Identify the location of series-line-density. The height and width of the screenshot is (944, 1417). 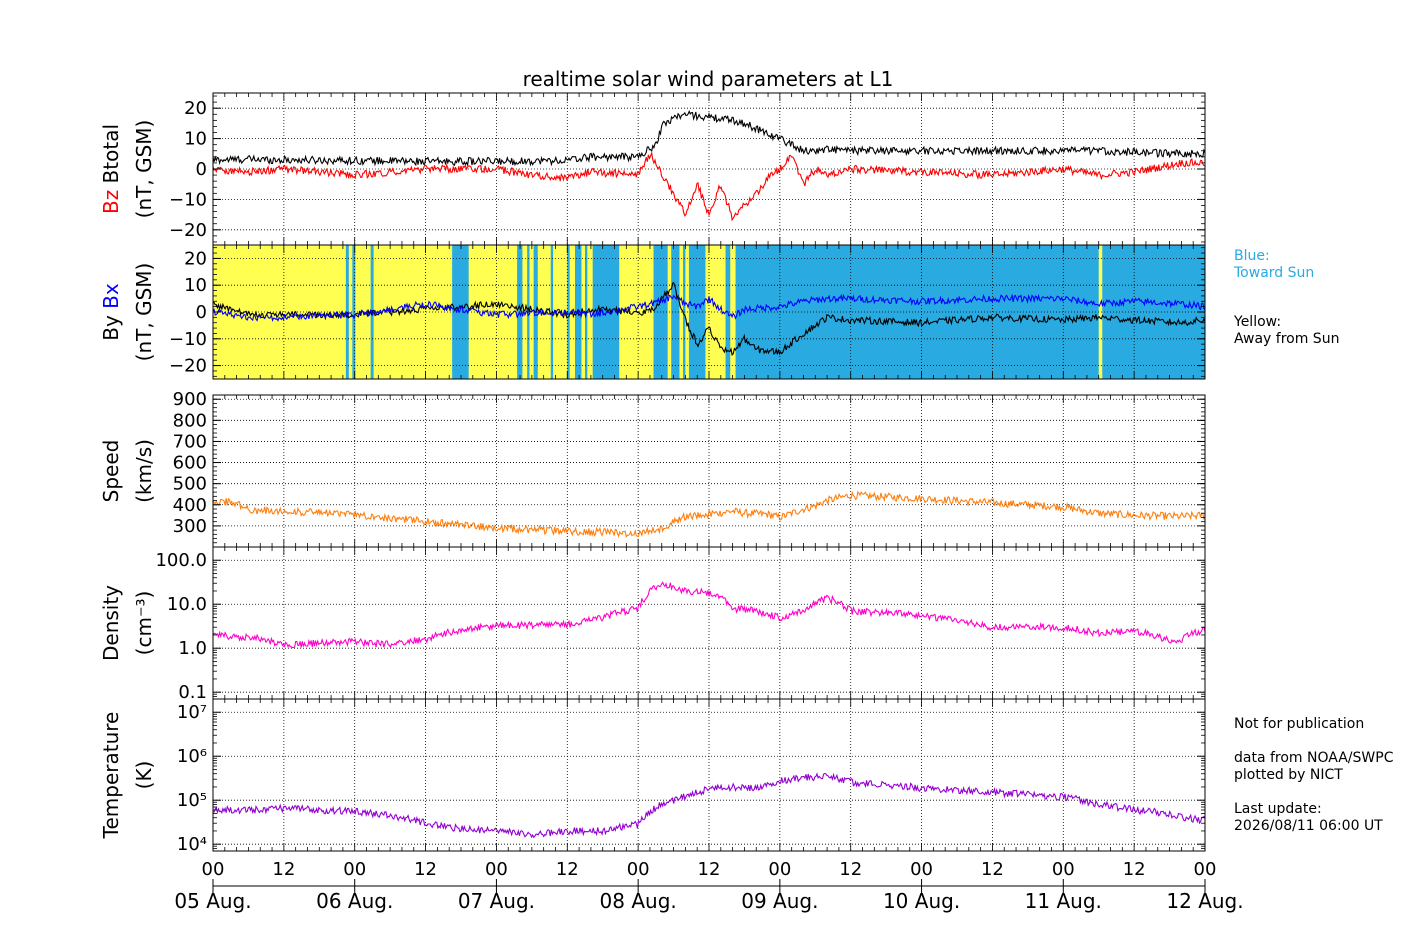
(709, 615).